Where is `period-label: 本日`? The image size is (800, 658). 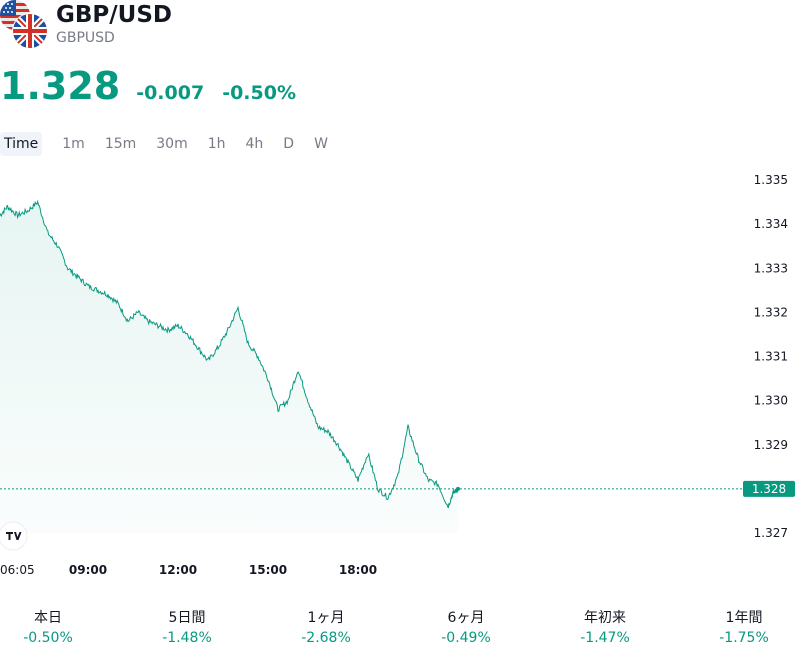 period-label: 本日 is located at coordinates (48, 618).